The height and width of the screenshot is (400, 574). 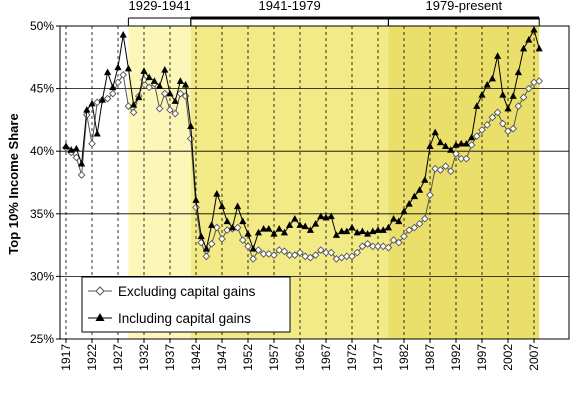 What do you see at coordinates (144, 357) in the screenshot?
I see `x-tick-label: 1932` at bounding box center [144, 357].